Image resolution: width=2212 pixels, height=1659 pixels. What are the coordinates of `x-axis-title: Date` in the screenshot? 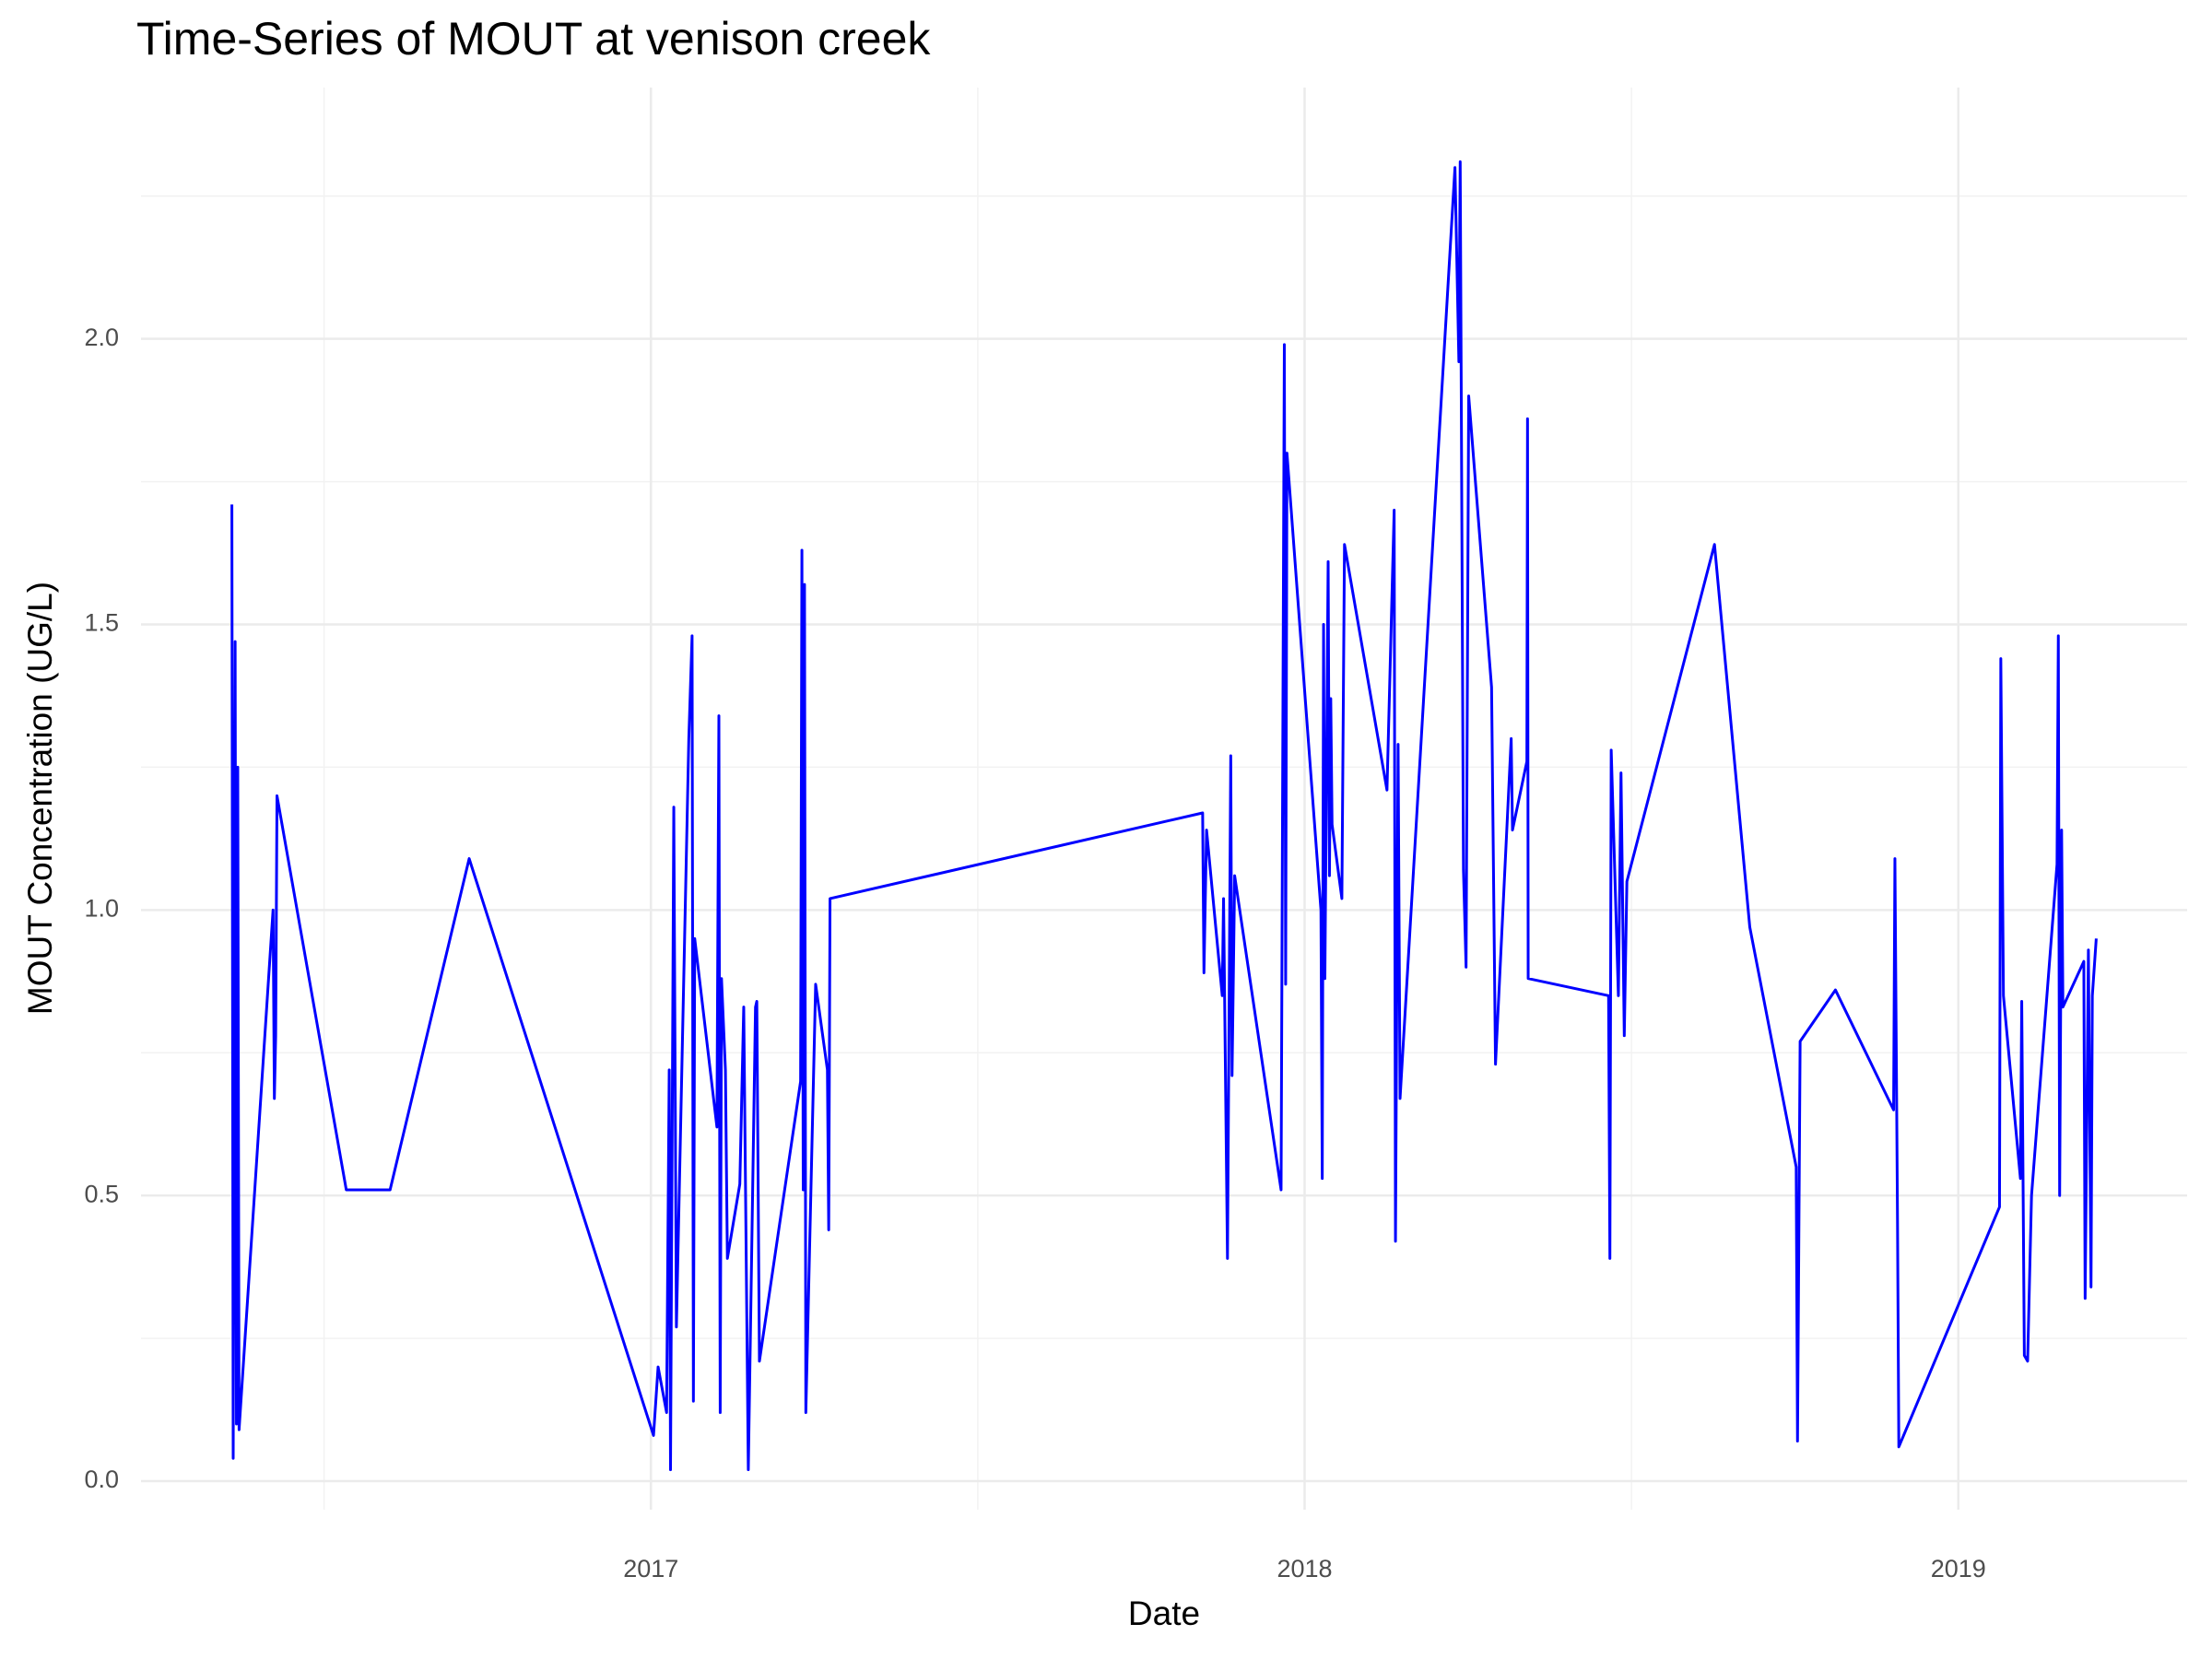 It's located at (1164, 1613).